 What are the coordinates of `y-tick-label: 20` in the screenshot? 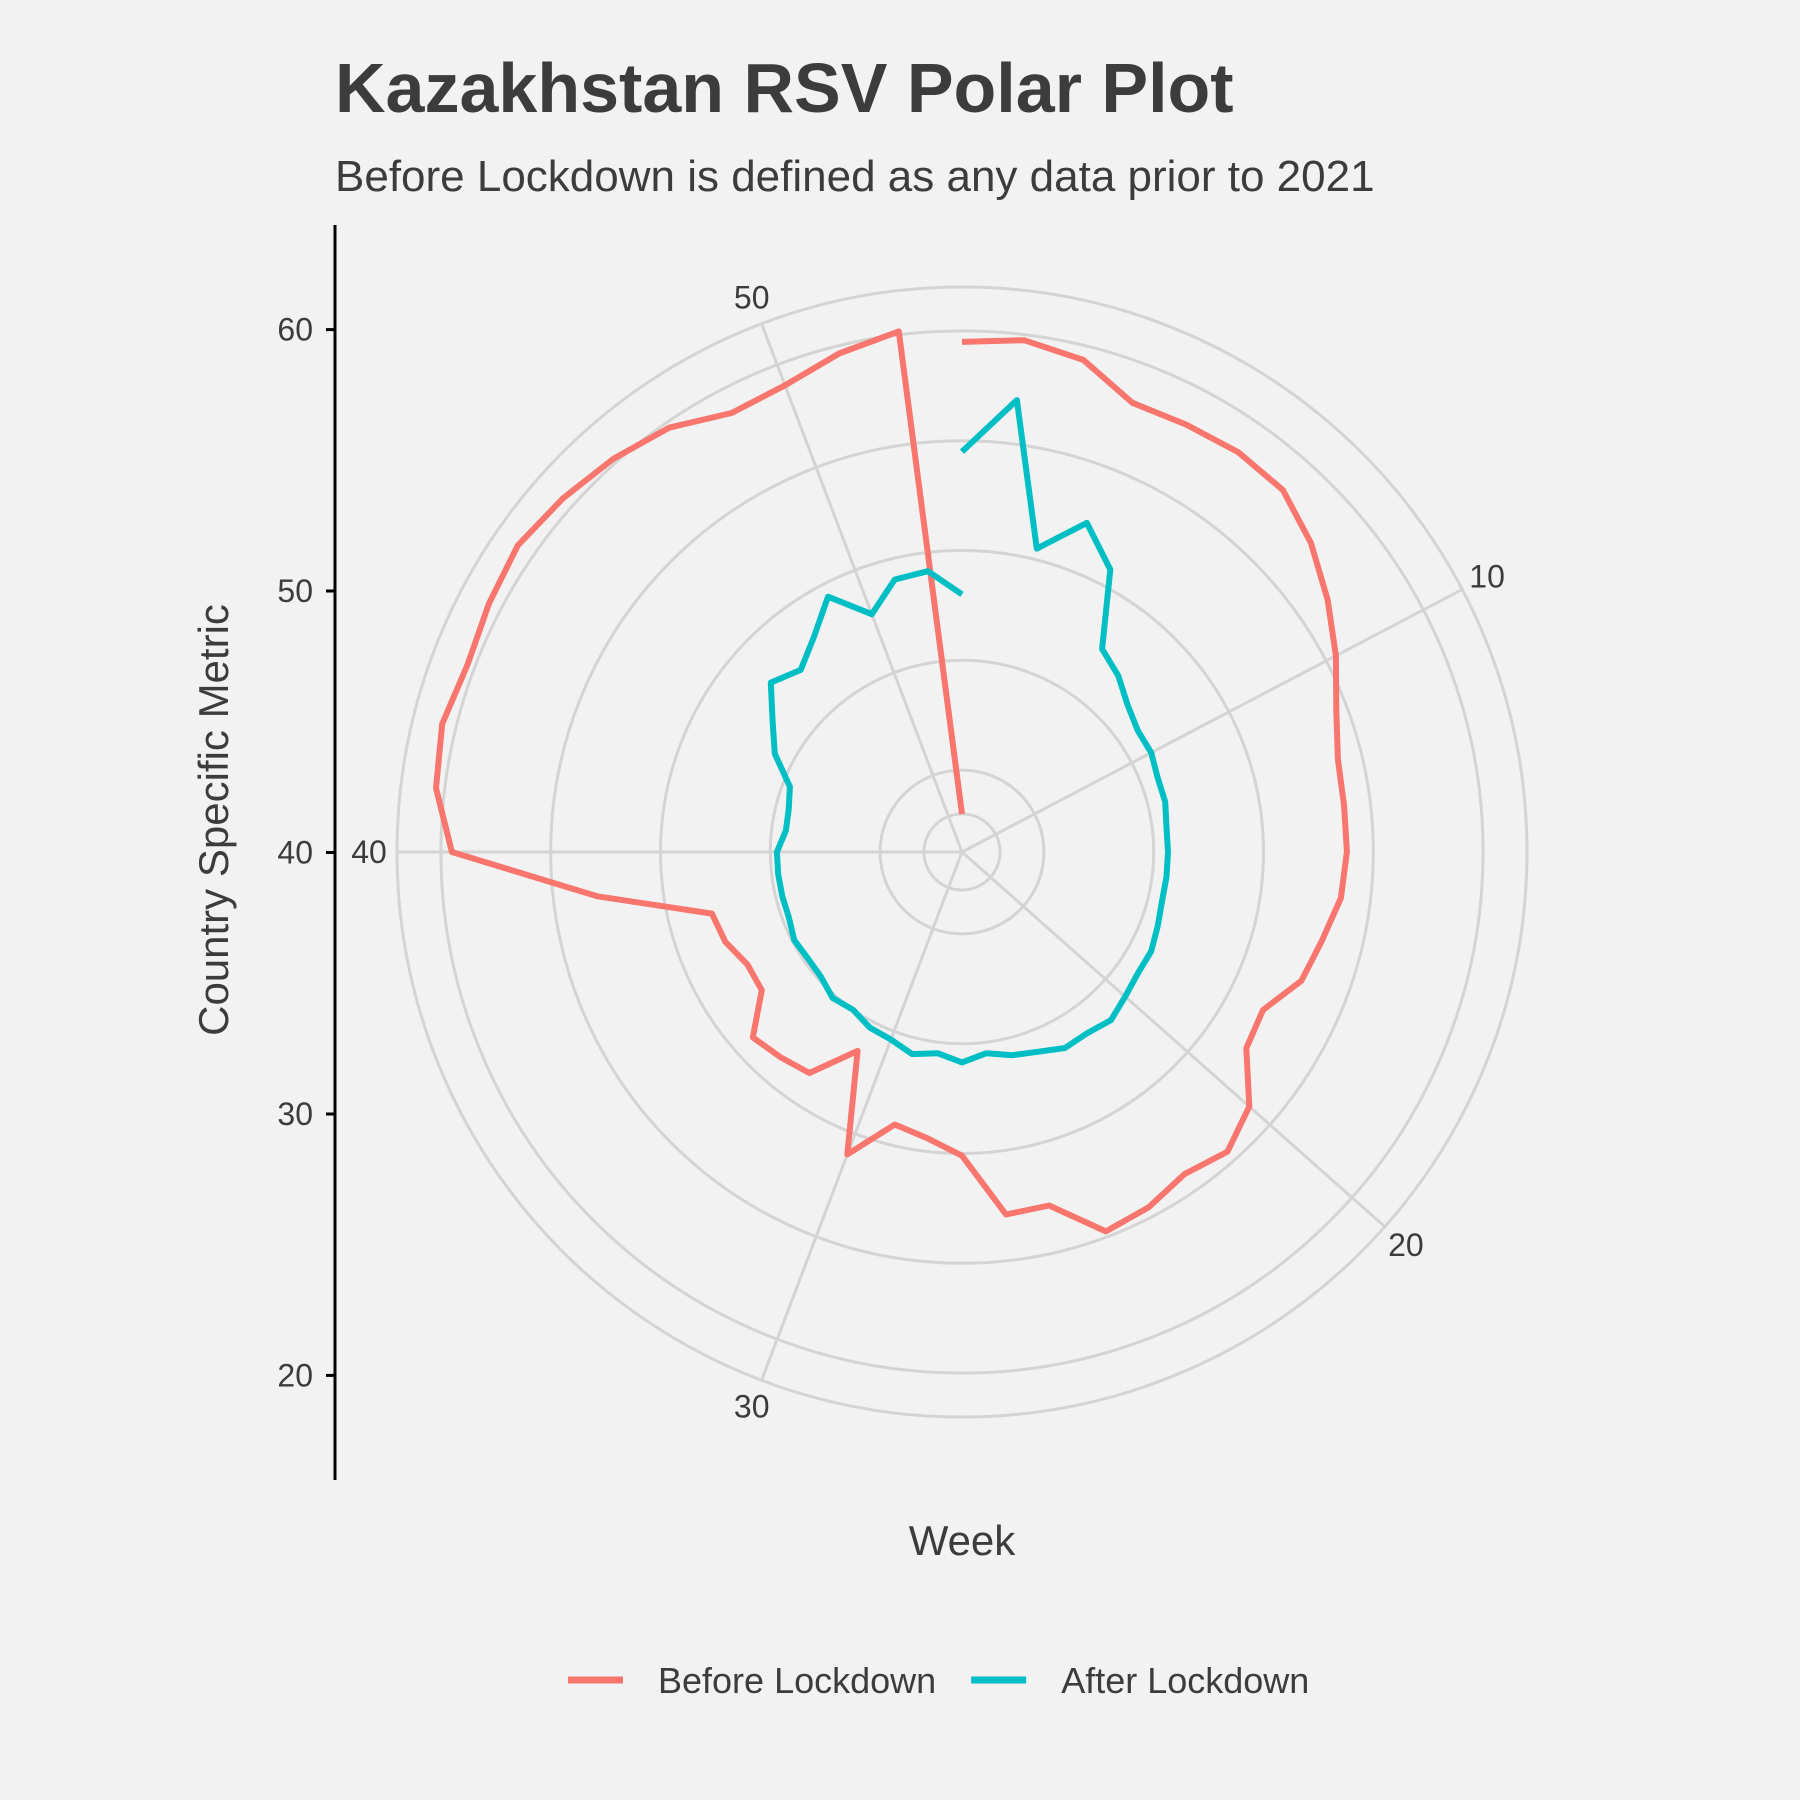 It's located at (295, 1375).